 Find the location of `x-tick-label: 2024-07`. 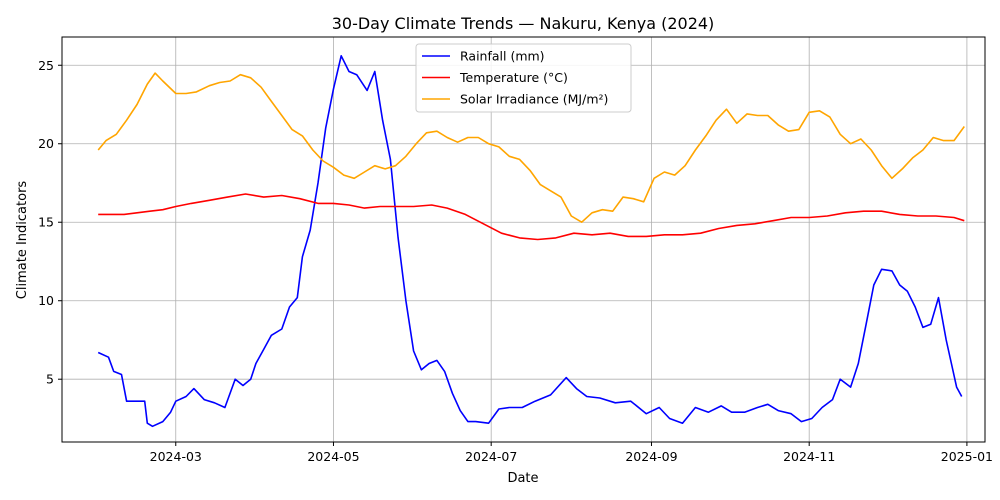

x-tick-label: 2024-07 is located at coordinates (491, 456).